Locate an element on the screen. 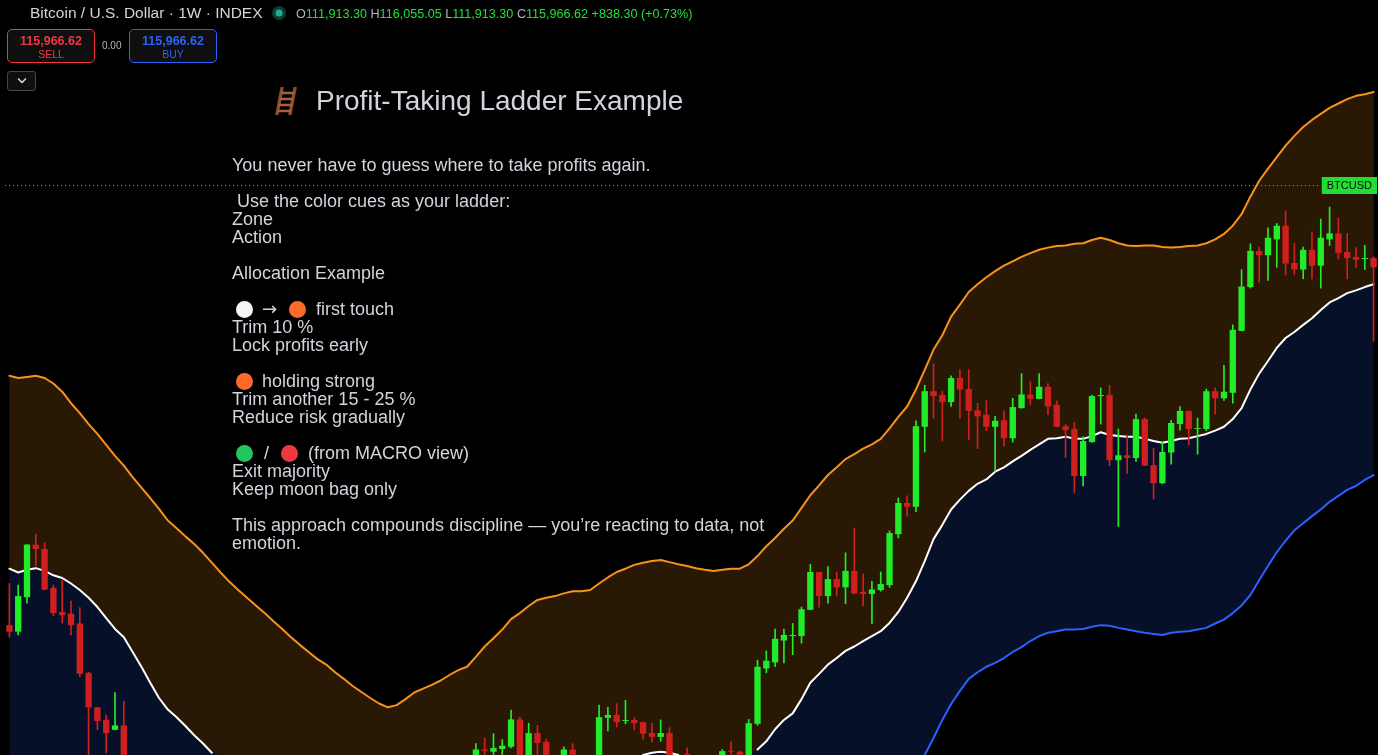 The width and height of the screenshot is (1378, 755). annotation: This approach compounds discipline — you’re reacting to data, not emotion. is located at coordinates (499, 534).